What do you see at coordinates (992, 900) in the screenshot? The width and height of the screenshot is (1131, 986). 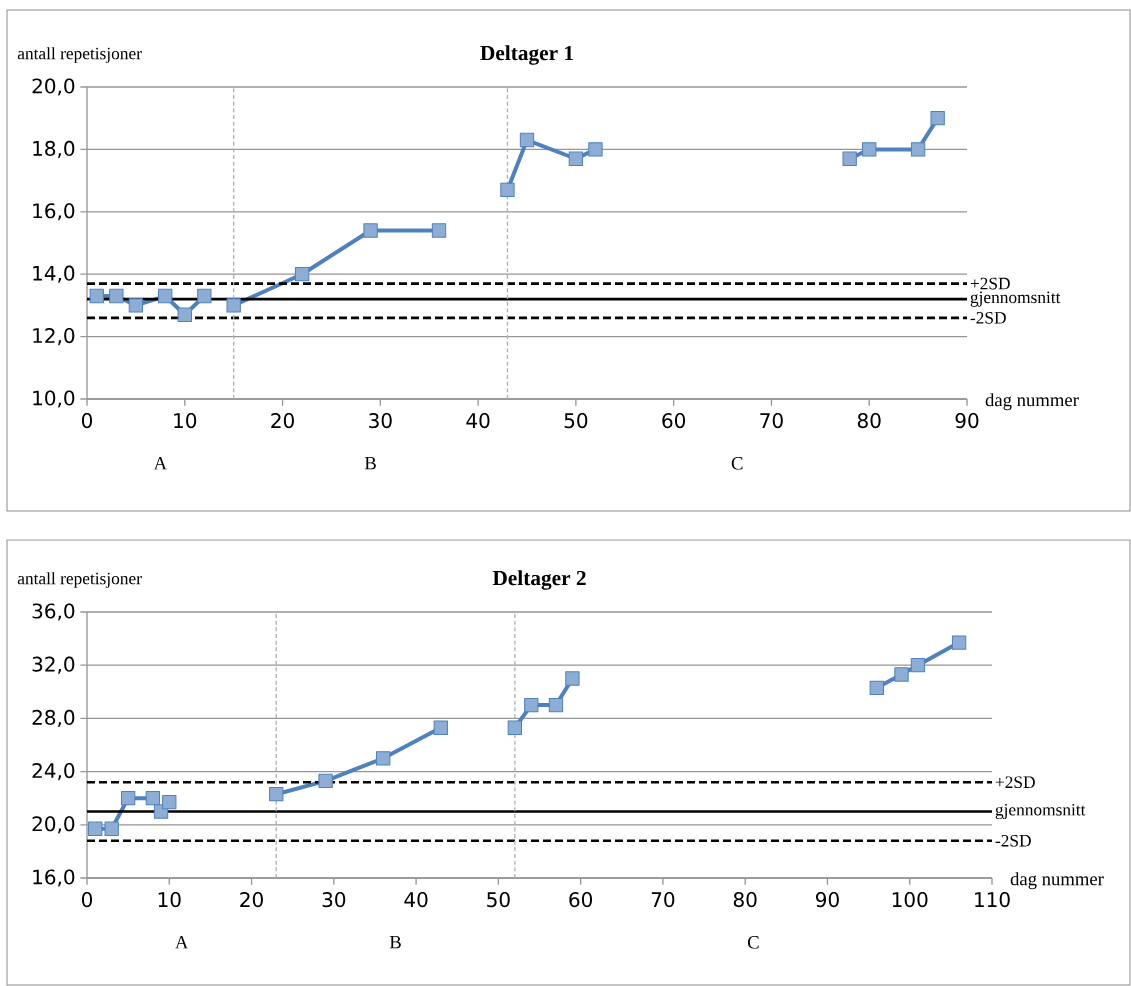 I see `x-tick-label: 110` at bounding box center [992, 900].